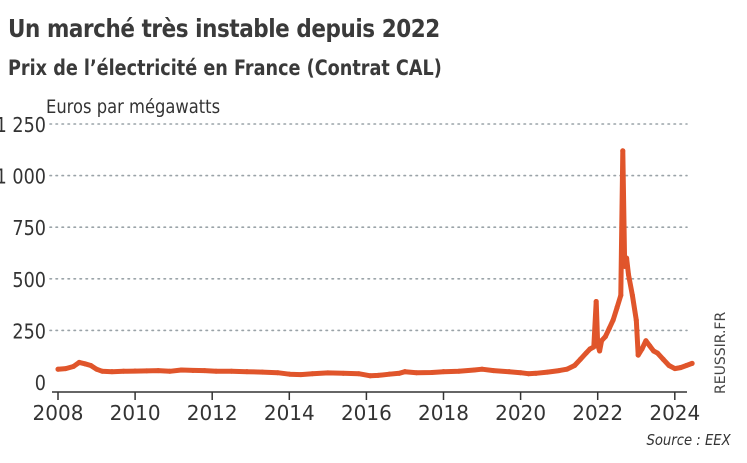  I want to click on y-tick-label: 0, so click(40, 384).